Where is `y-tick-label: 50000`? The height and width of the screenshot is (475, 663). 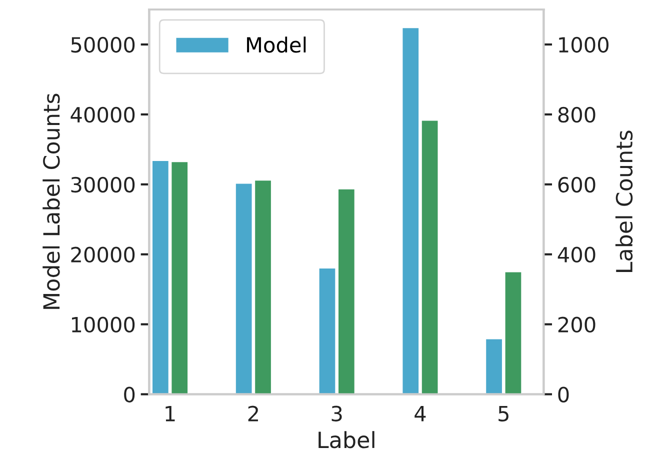
y-tick-label: 50000 is located at coordinates (103, 44).